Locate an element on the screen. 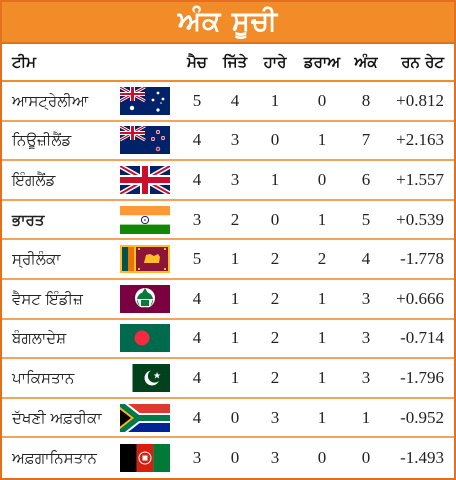 This screenshot has height=480, width=456. header-row: ਟੀਮ ਮੈਚ ਜਿੱਤੇ ਹਾਰੇ ਡਰਾਅ ਅੰਕ ਰਨ ਰੇਟ is located at coordinates (228, 63).